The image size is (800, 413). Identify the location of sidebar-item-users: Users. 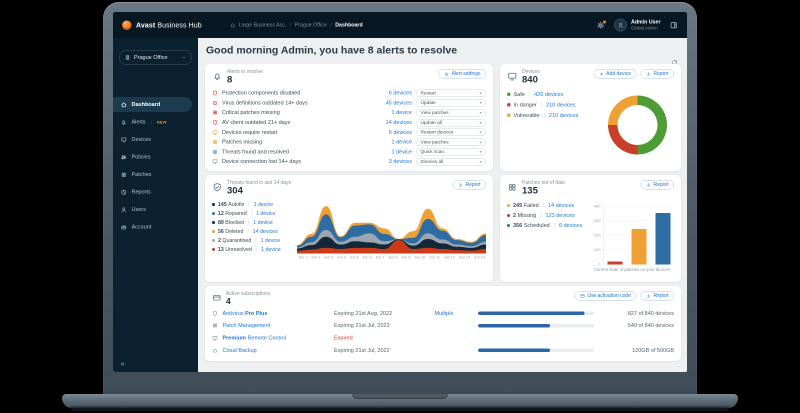
(152, 209).